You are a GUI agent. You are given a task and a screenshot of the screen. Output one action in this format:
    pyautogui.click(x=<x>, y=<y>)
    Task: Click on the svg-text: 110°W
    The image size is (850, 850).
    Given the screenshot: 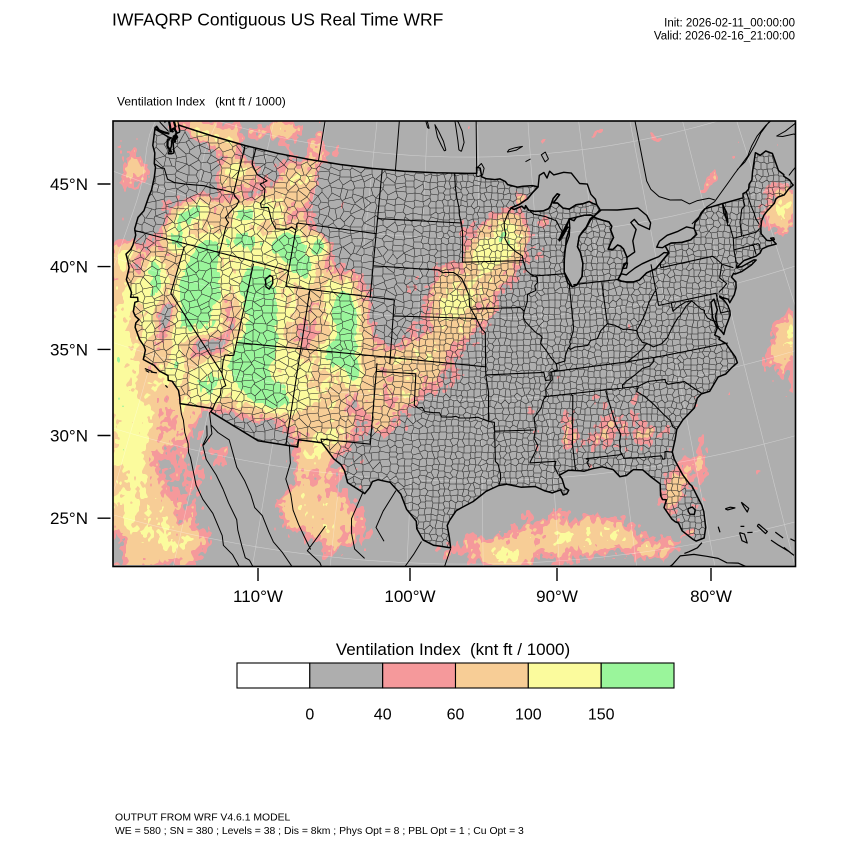 What is the action you would take?
    pyautogui.click(x=258, y=596)
    